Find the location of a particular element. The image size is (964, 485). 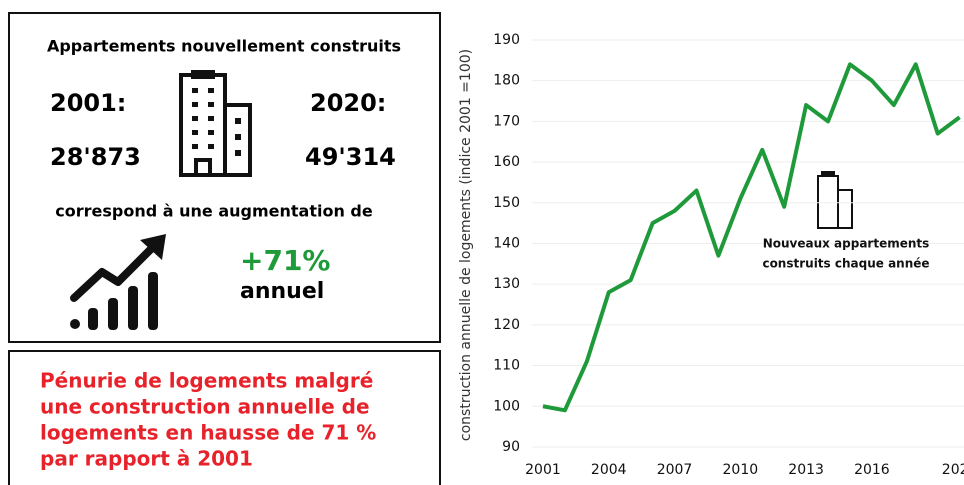

y-tick-label: 190 is located at coordinates (506, 40).